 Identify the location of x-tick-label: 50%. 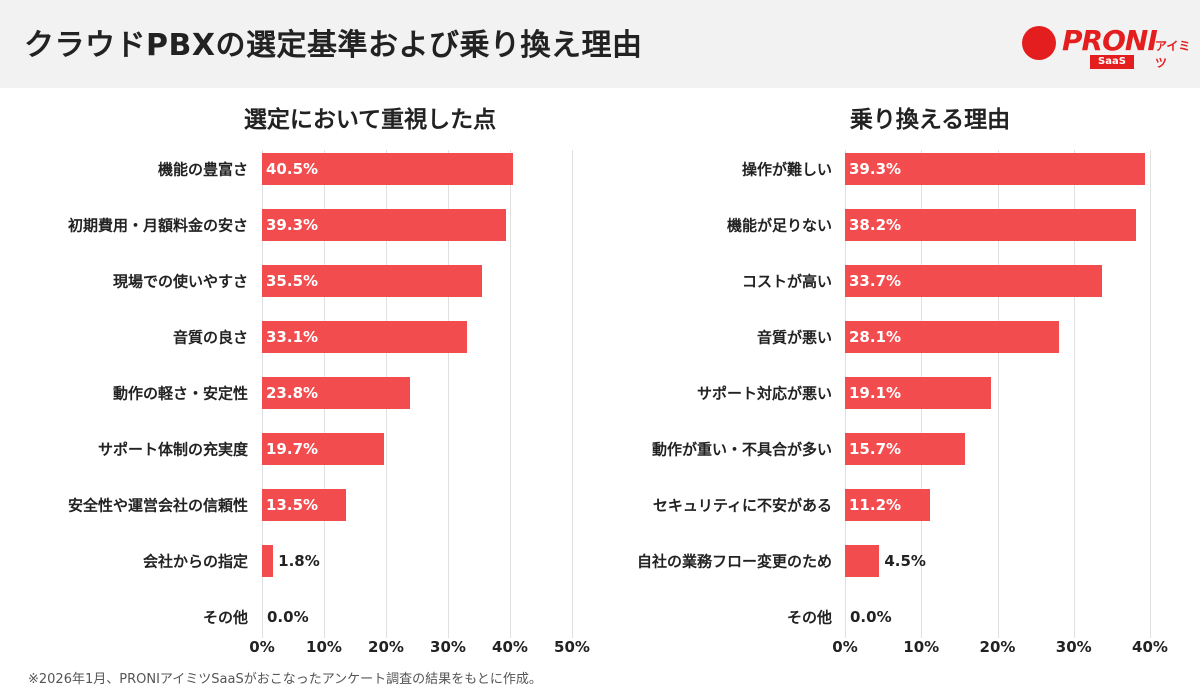
(572, 647).